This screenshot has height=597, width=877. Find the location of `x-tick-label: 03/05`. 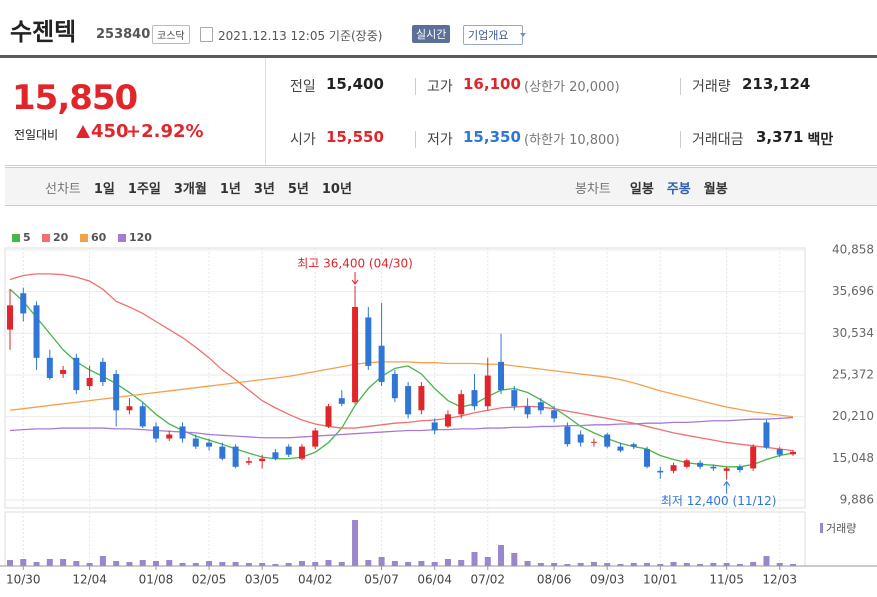

x-tick-label: 03/05 is located at coordinates (262, 580).